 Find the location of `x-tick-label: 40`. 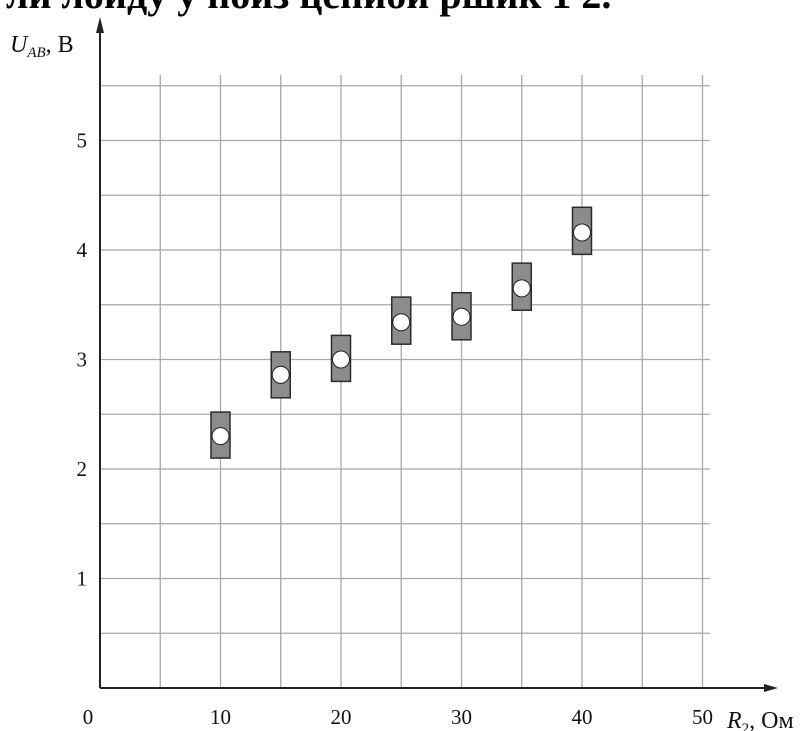

x-tick-label: 40 is located at coordinates (582, 717).